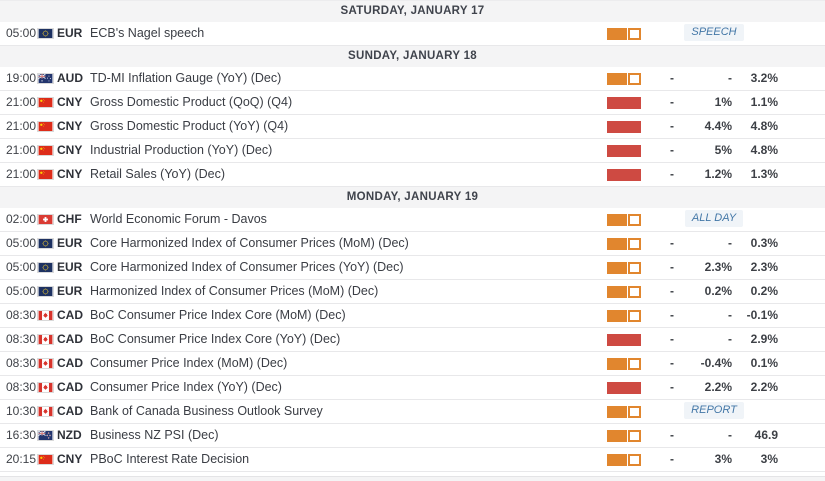 The image size is (825, 481). What do you see at coordinates (764, 174) in the screenshot?
I see `previous-value: 1.3%` at bounding box center [764, 174].